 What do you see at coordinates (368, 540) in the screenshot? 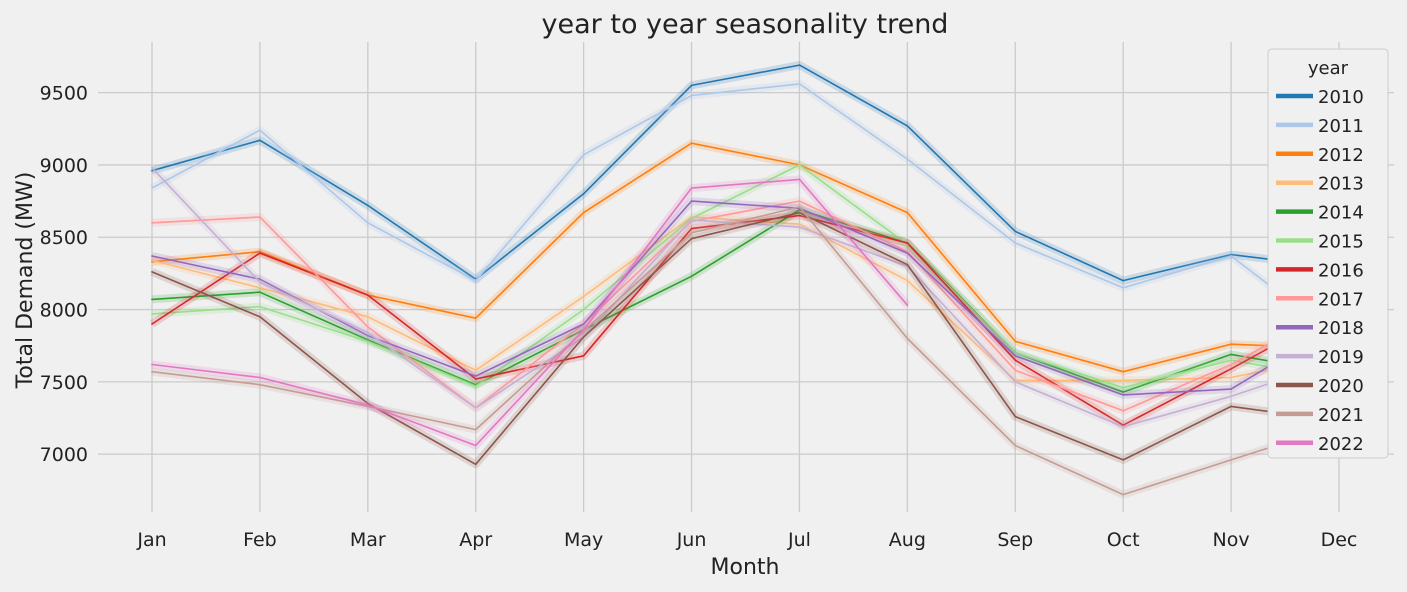
I see `x-tick-label: Mar` at bounding box center [368, 540].